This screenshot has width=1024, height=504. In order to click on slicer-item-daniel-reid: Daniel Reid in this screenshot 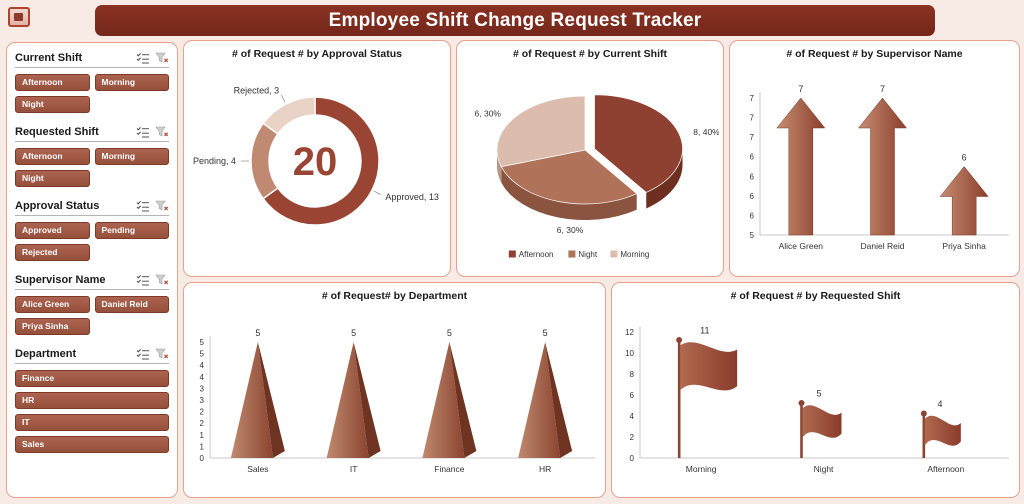, I will do `click(131, 304)`.